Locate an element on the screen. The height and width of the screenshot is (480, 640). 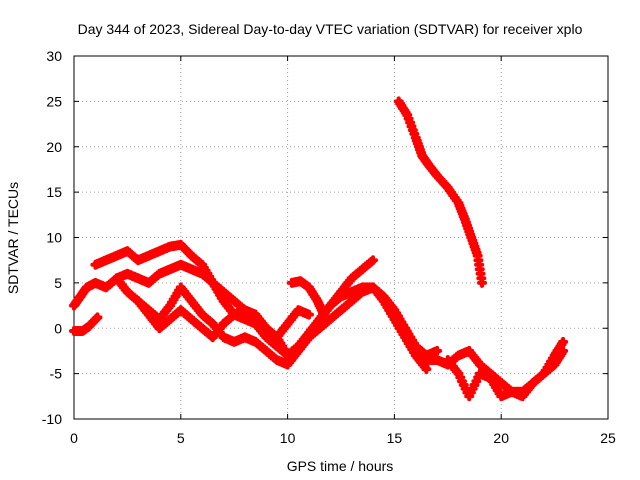
x-tick-label: 15 is located at coordinates (395, 438).